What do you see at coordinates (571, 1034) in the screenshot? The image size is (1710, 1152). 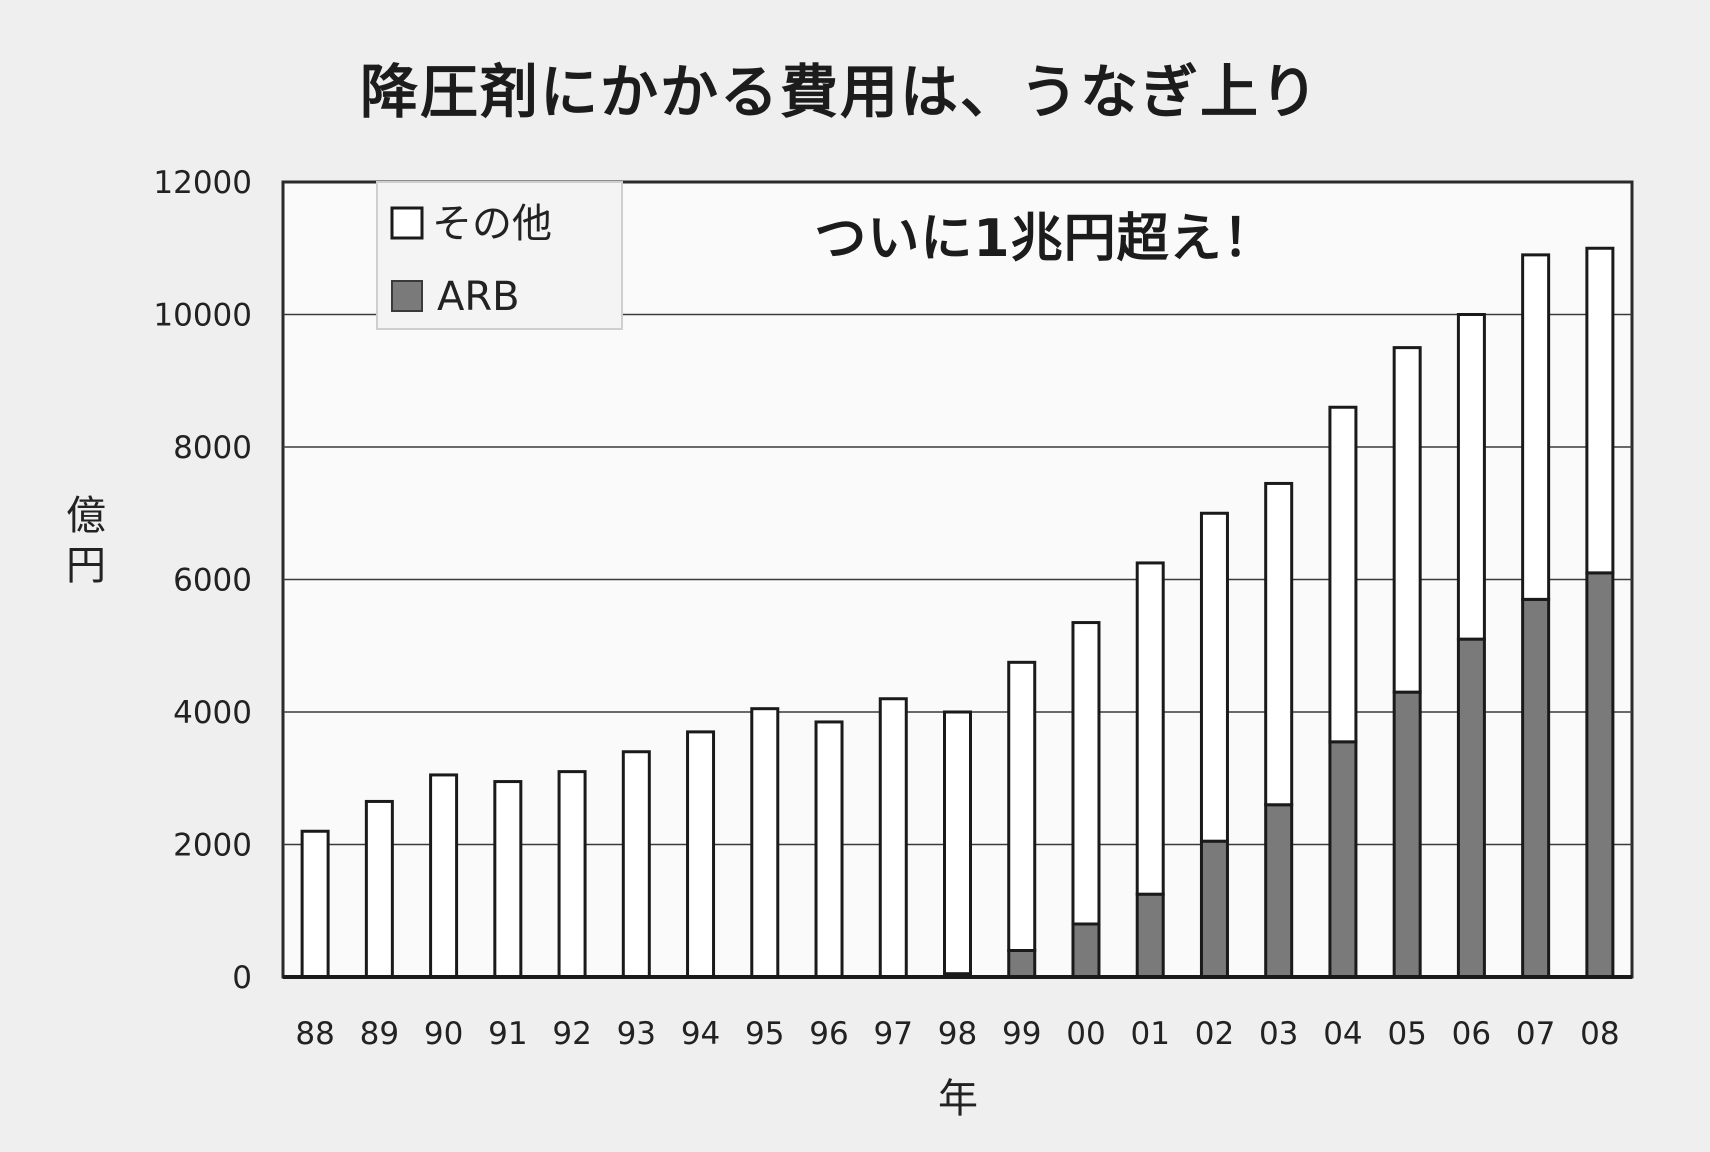 I see `x-tick-label: 92` at bounding box center [571, 1034].